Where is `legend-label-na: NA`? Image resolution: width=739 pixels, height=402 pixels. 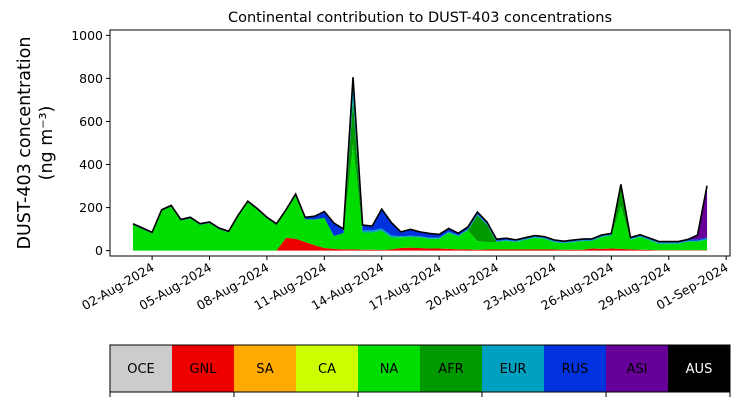
legend-label-na: NA is located at coordinates (389, 369).